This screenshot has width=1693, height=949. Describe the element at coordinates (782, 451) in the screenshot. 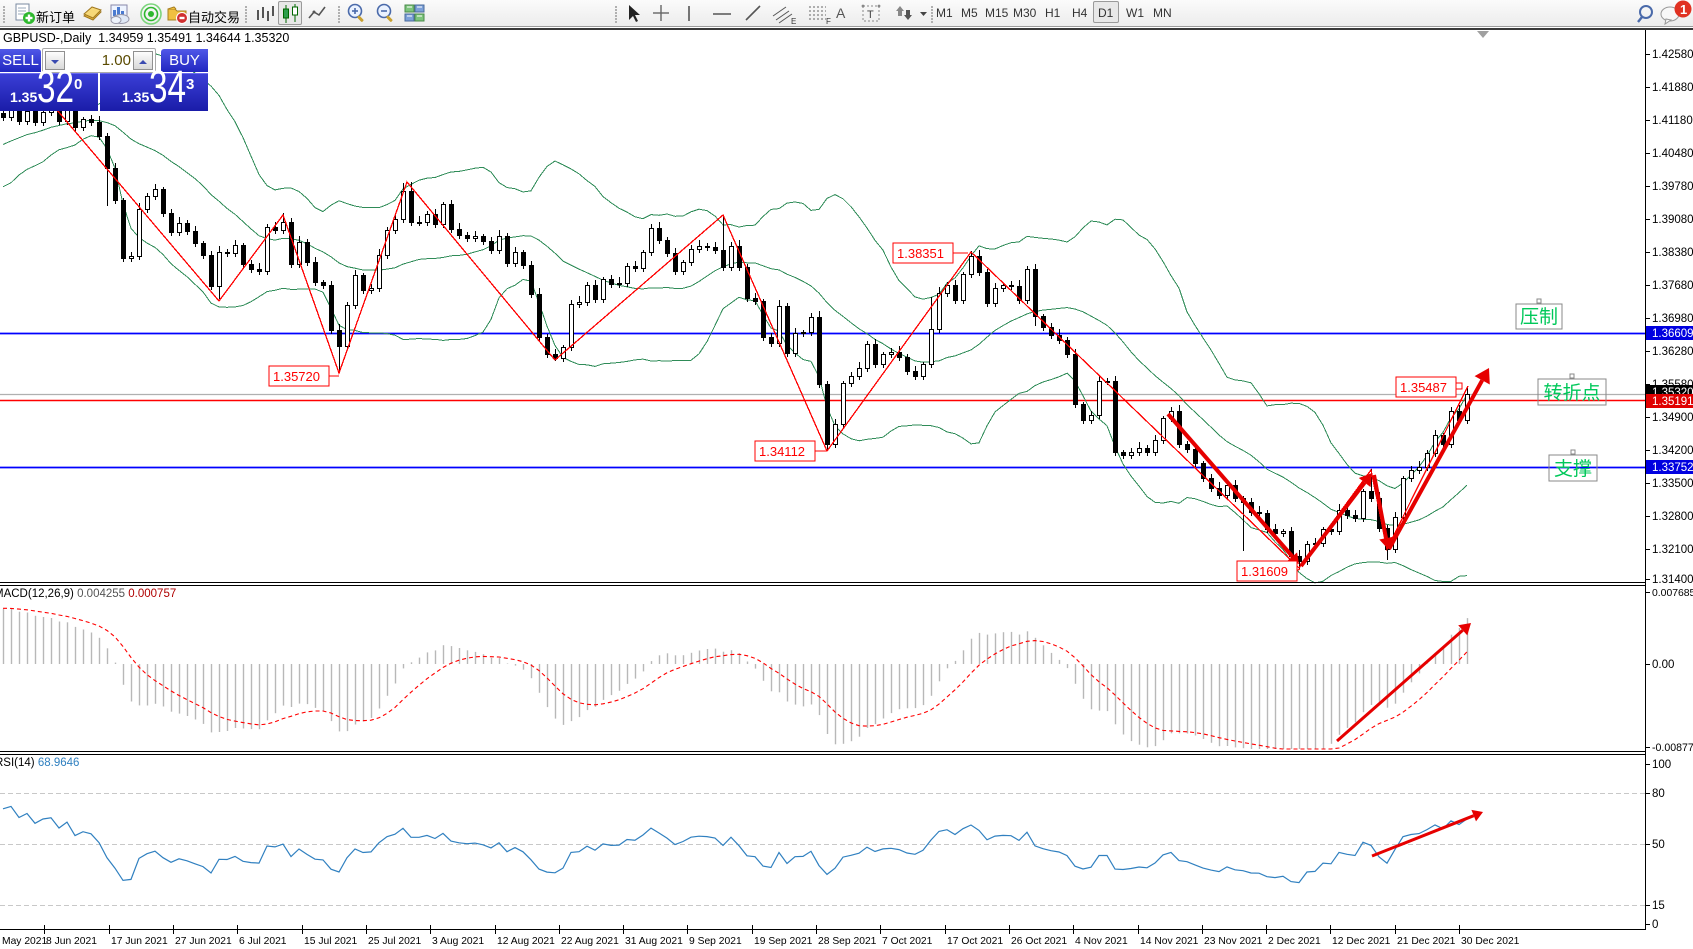

I see `svg-text: 1.34112` at that location.